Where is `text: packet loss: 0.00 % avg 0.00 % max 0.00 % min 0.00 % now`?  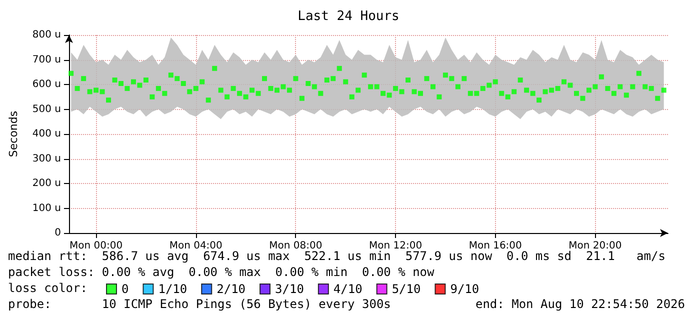
text: packet loss: 0.00 % avg 0.00 % max 0.00 % min 0.00 % now is located at coordinates (222, 272).